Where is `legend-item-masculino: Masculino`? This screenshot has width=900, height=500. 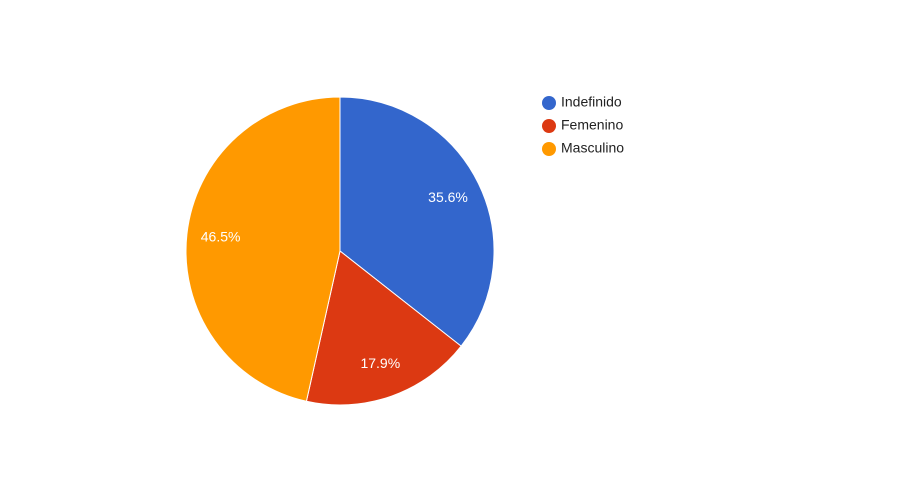 legend-item-masculino: Masculino is located at coordinates (583, 148).